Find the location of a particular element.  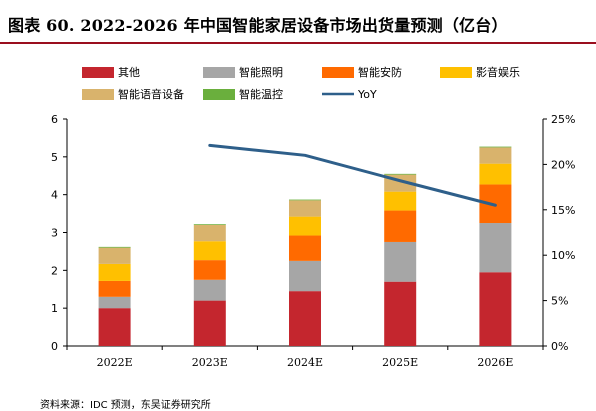

figure-title: 图表 60. 2022-2026 年中国智能家居设备市场出货量预测（亿台） is located at coordinates (258, 25).